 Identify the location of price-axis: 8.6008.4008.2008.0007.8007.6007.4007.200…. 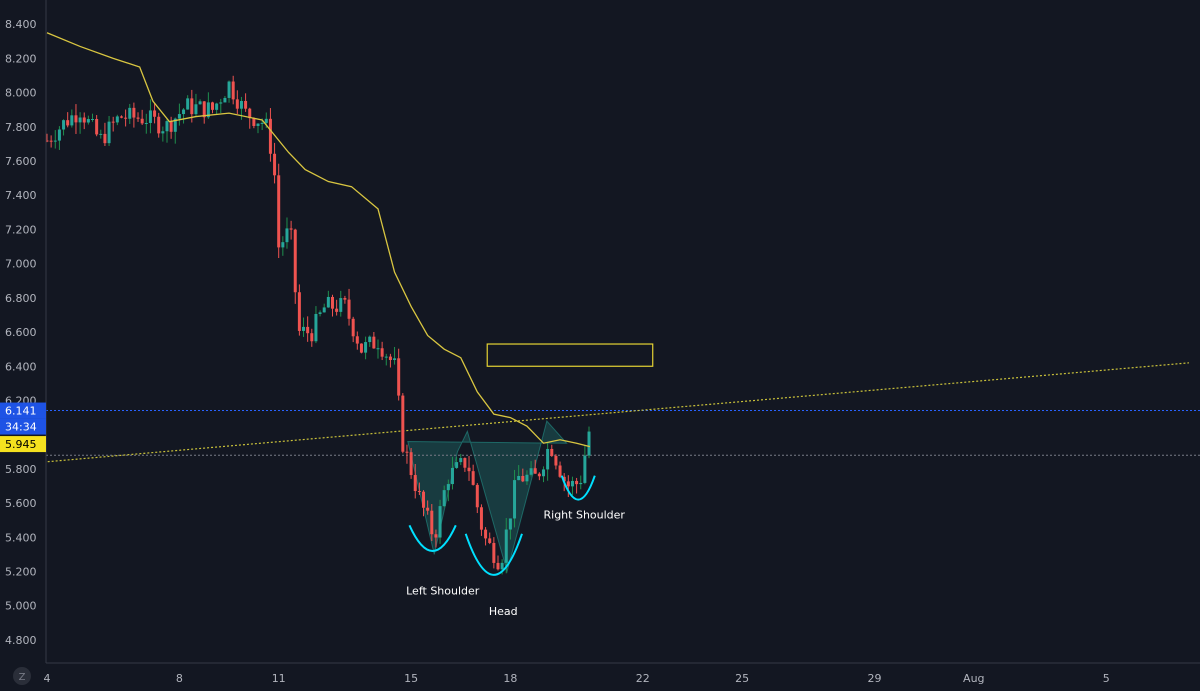
(23, 331).